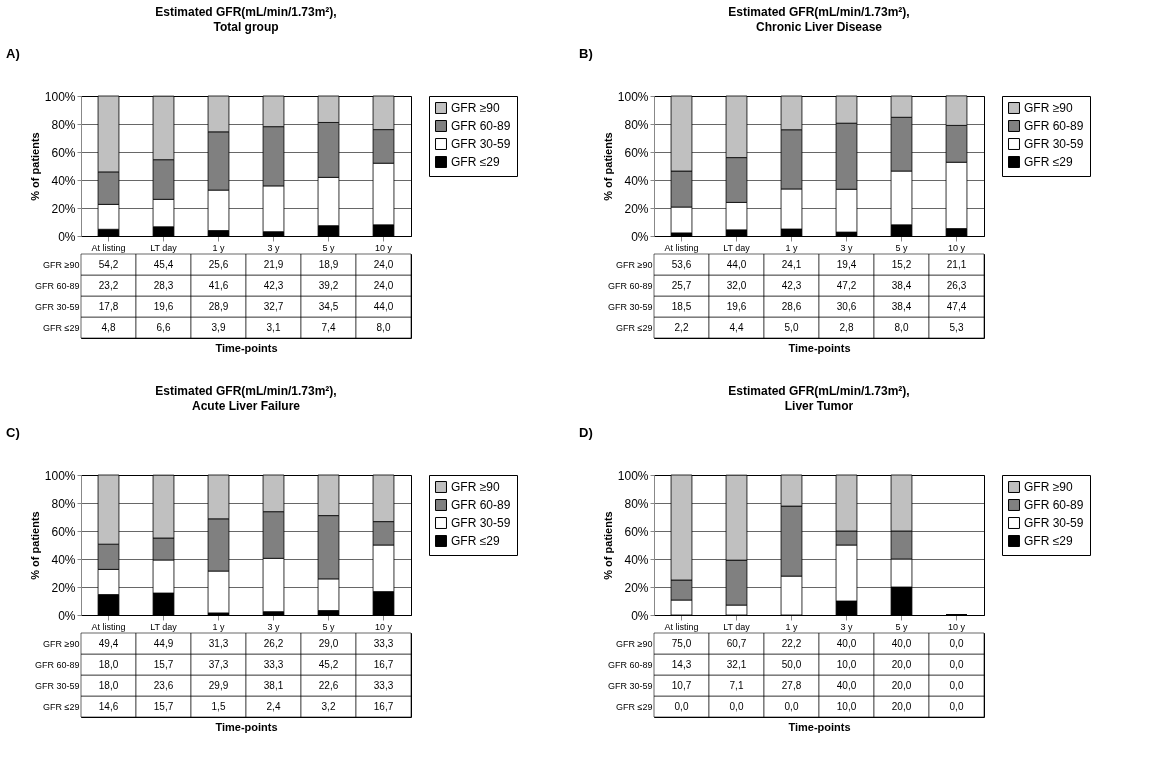 The height and width of the screenshot is (780, 1175). What do you see at coordinates (163, 327) in the screenshot?
I see `data-label: 6,6` at bounding box center [163, 327].